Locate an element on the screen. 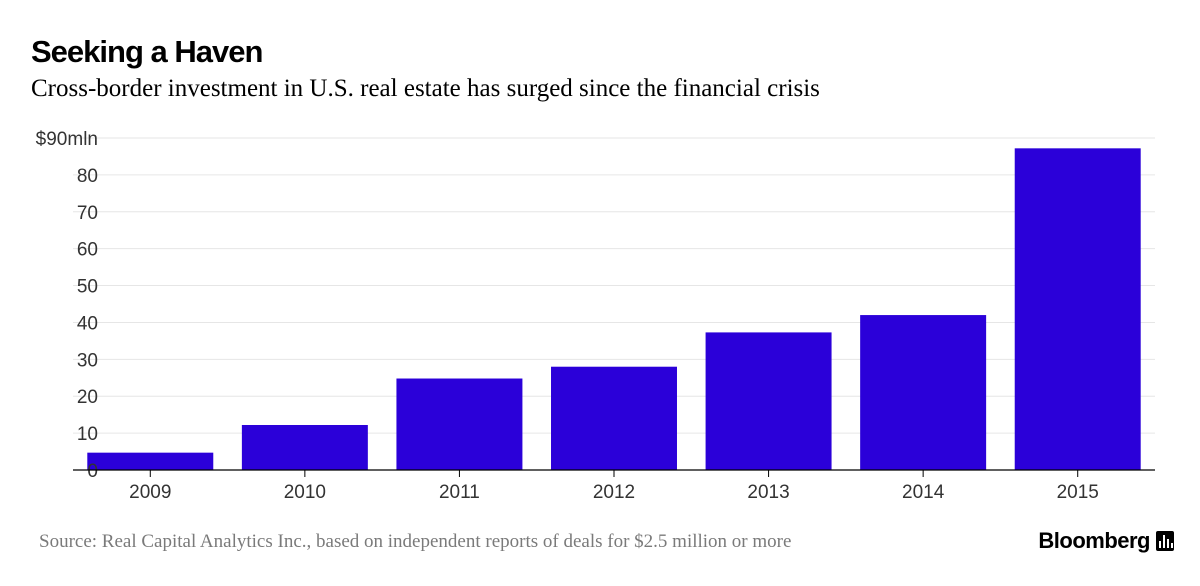 The width and height of the screenshot is (1200, 586). brand-name: Bloomberg is located at coordinates (1094, 540).